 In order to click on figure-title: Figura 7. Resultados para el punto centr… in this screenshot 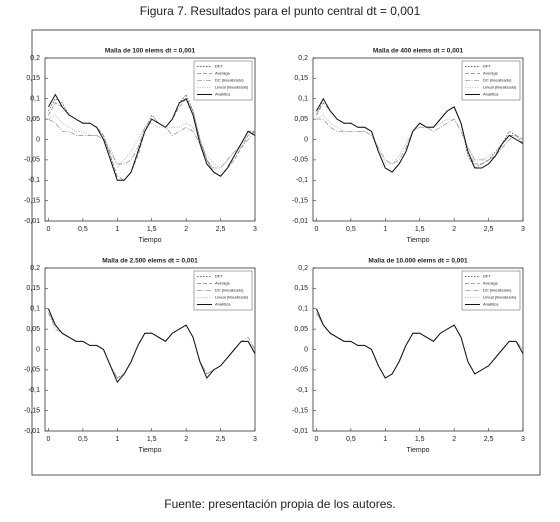, I will do `click(280, 11)`.